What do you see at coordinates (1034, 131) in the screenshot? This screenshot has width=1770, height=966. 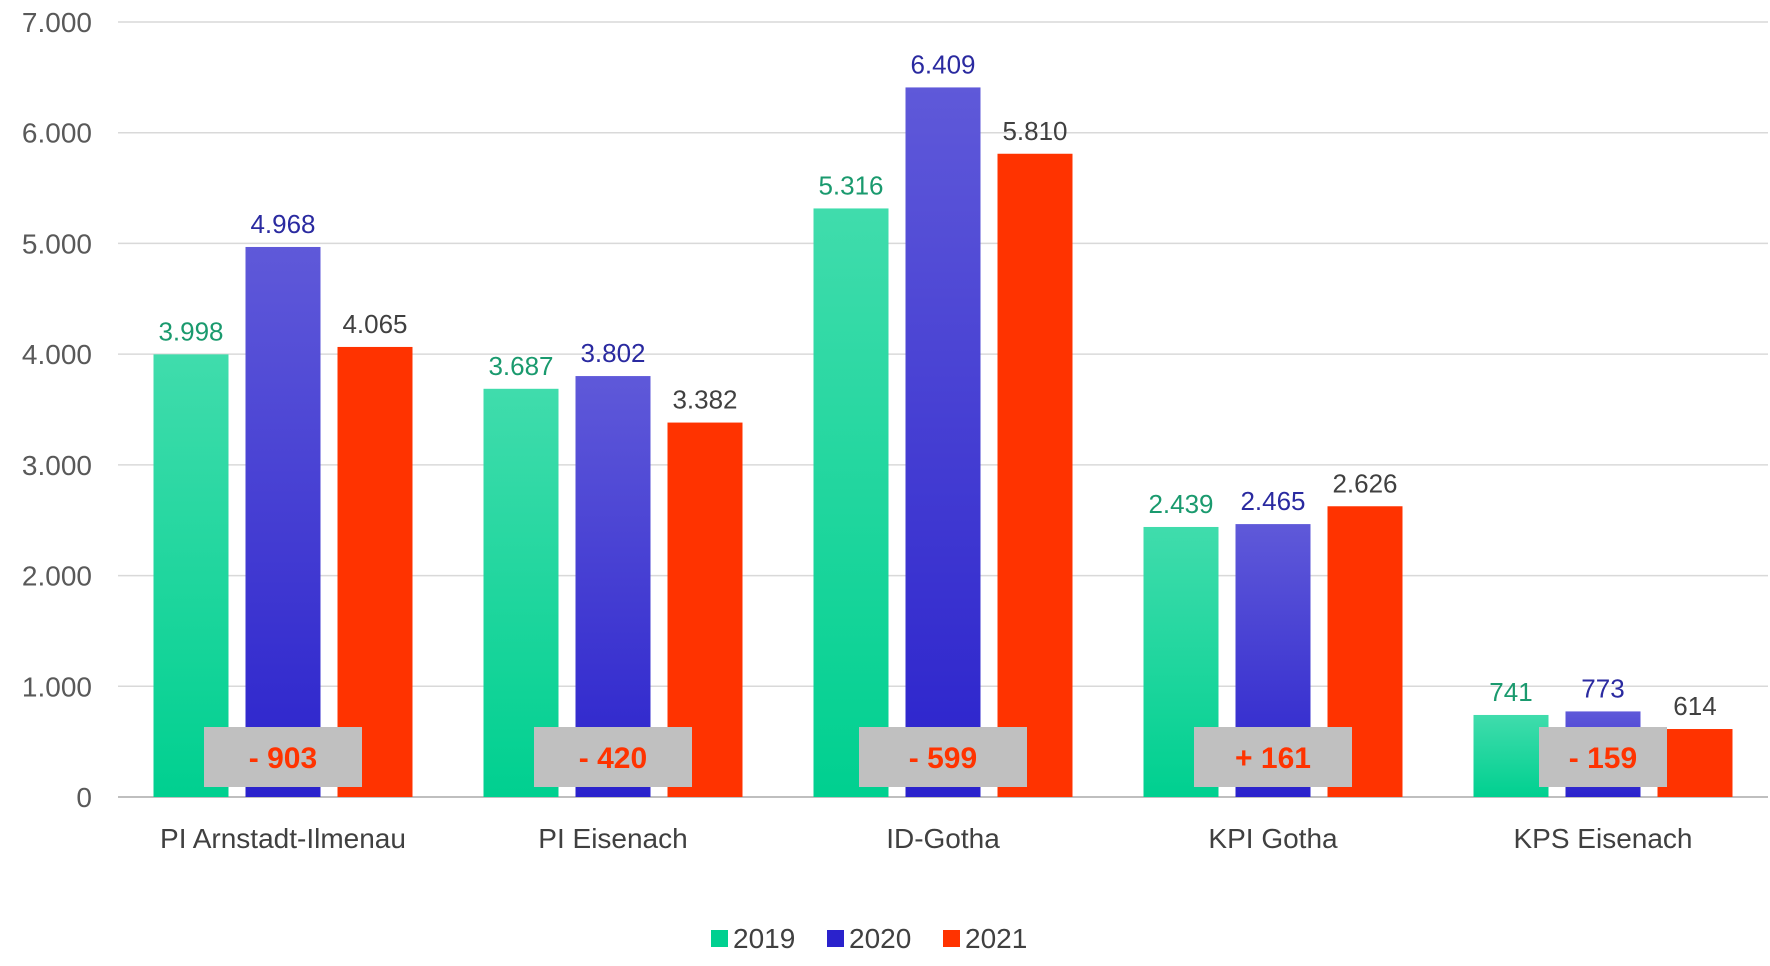 I see `data-label-id-gotha-2021: 5.810` at bounding box center [1034, 131].